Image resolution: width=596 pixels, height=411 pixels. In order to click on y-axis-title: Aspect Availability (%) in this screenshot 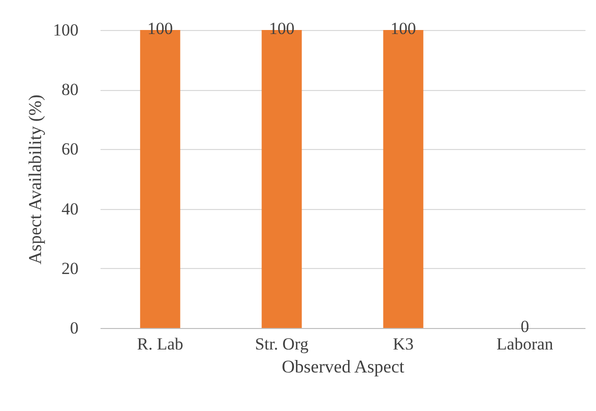, I will do `click(35, 179)`.